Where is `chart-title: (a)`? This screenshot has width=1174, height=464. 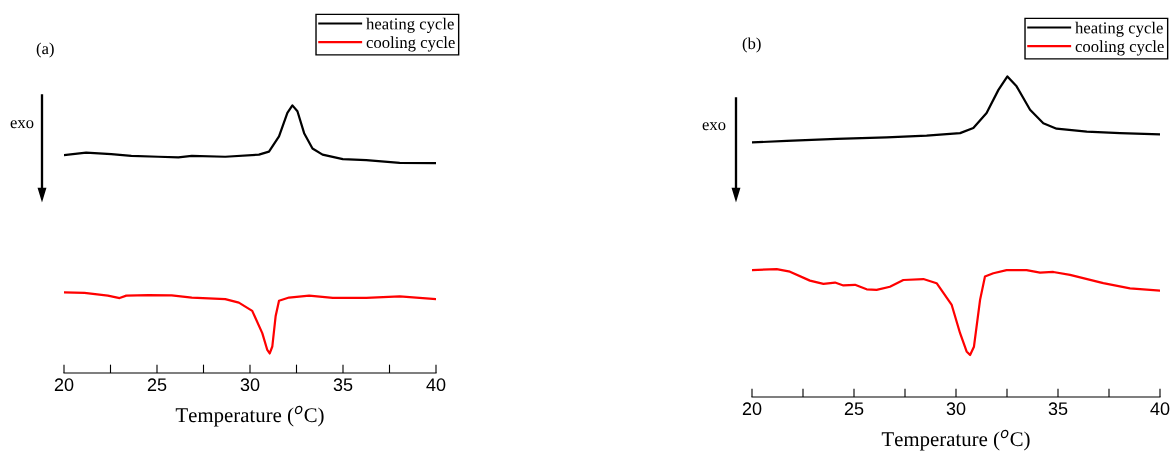
chart-title: (a) is located at coordinates (45, 50).